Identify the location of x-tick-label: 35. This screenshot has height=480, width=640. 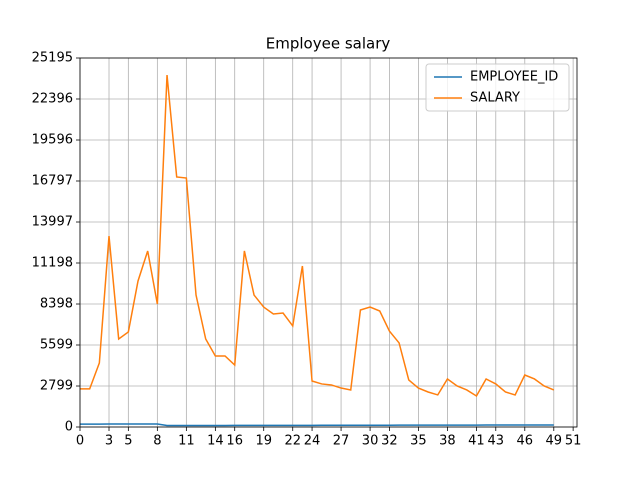
(418, 441).